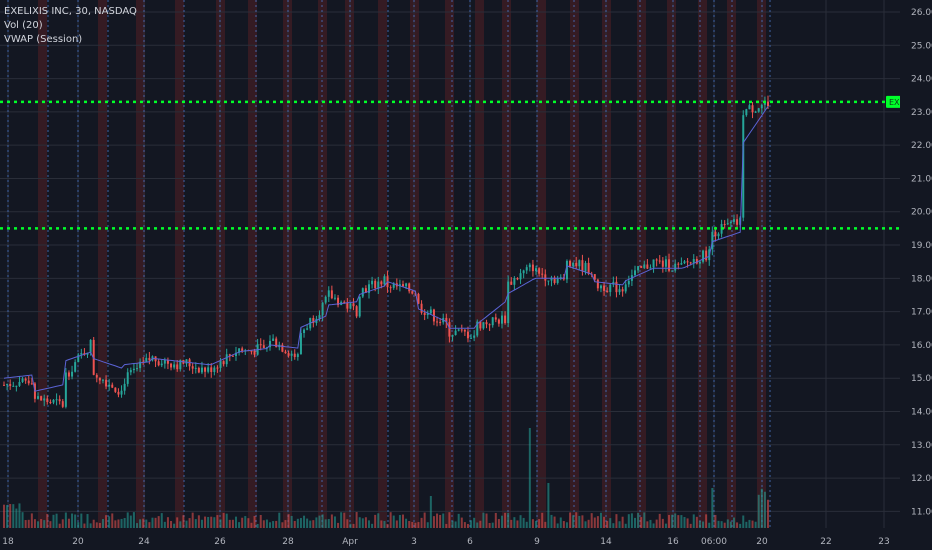 Image resolution: width=932 pixels, height=550 pixels. I want to click on time-tick-label: 6, so click(470, 542).